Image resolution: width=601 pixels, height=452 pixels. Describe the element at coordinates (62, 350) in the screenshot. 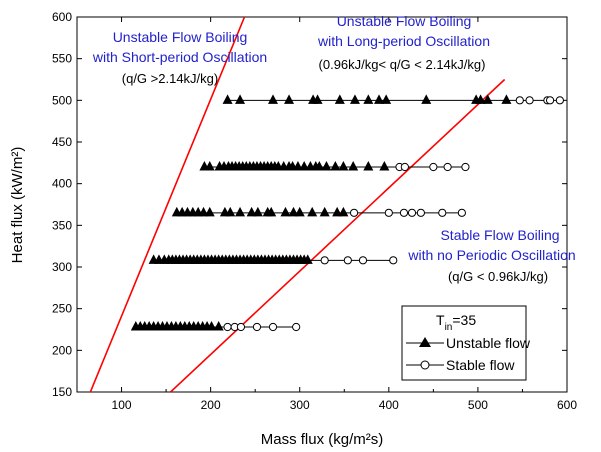

I see `y-tick-label: 200` at that location.